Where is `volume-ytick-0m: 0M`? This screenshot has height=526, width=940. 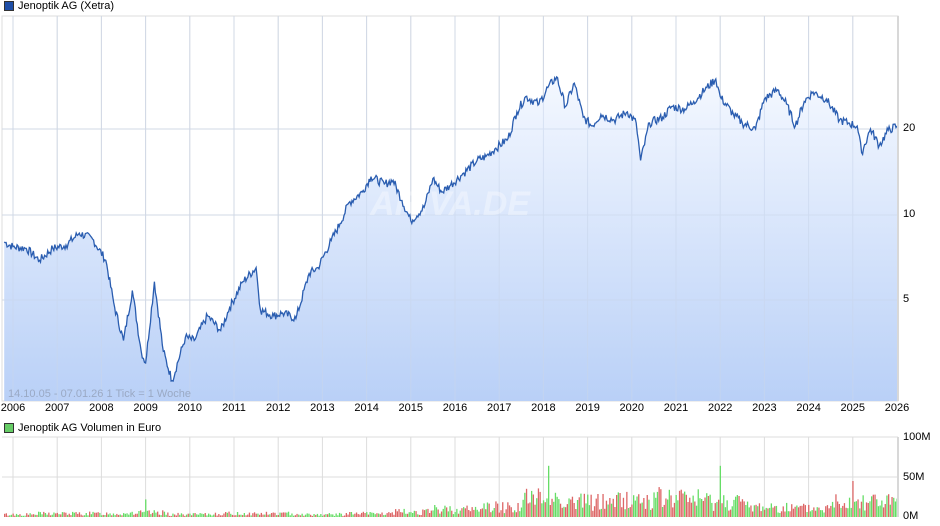 volume-ytick-0m: 0M is located at coordinates (911, 516).